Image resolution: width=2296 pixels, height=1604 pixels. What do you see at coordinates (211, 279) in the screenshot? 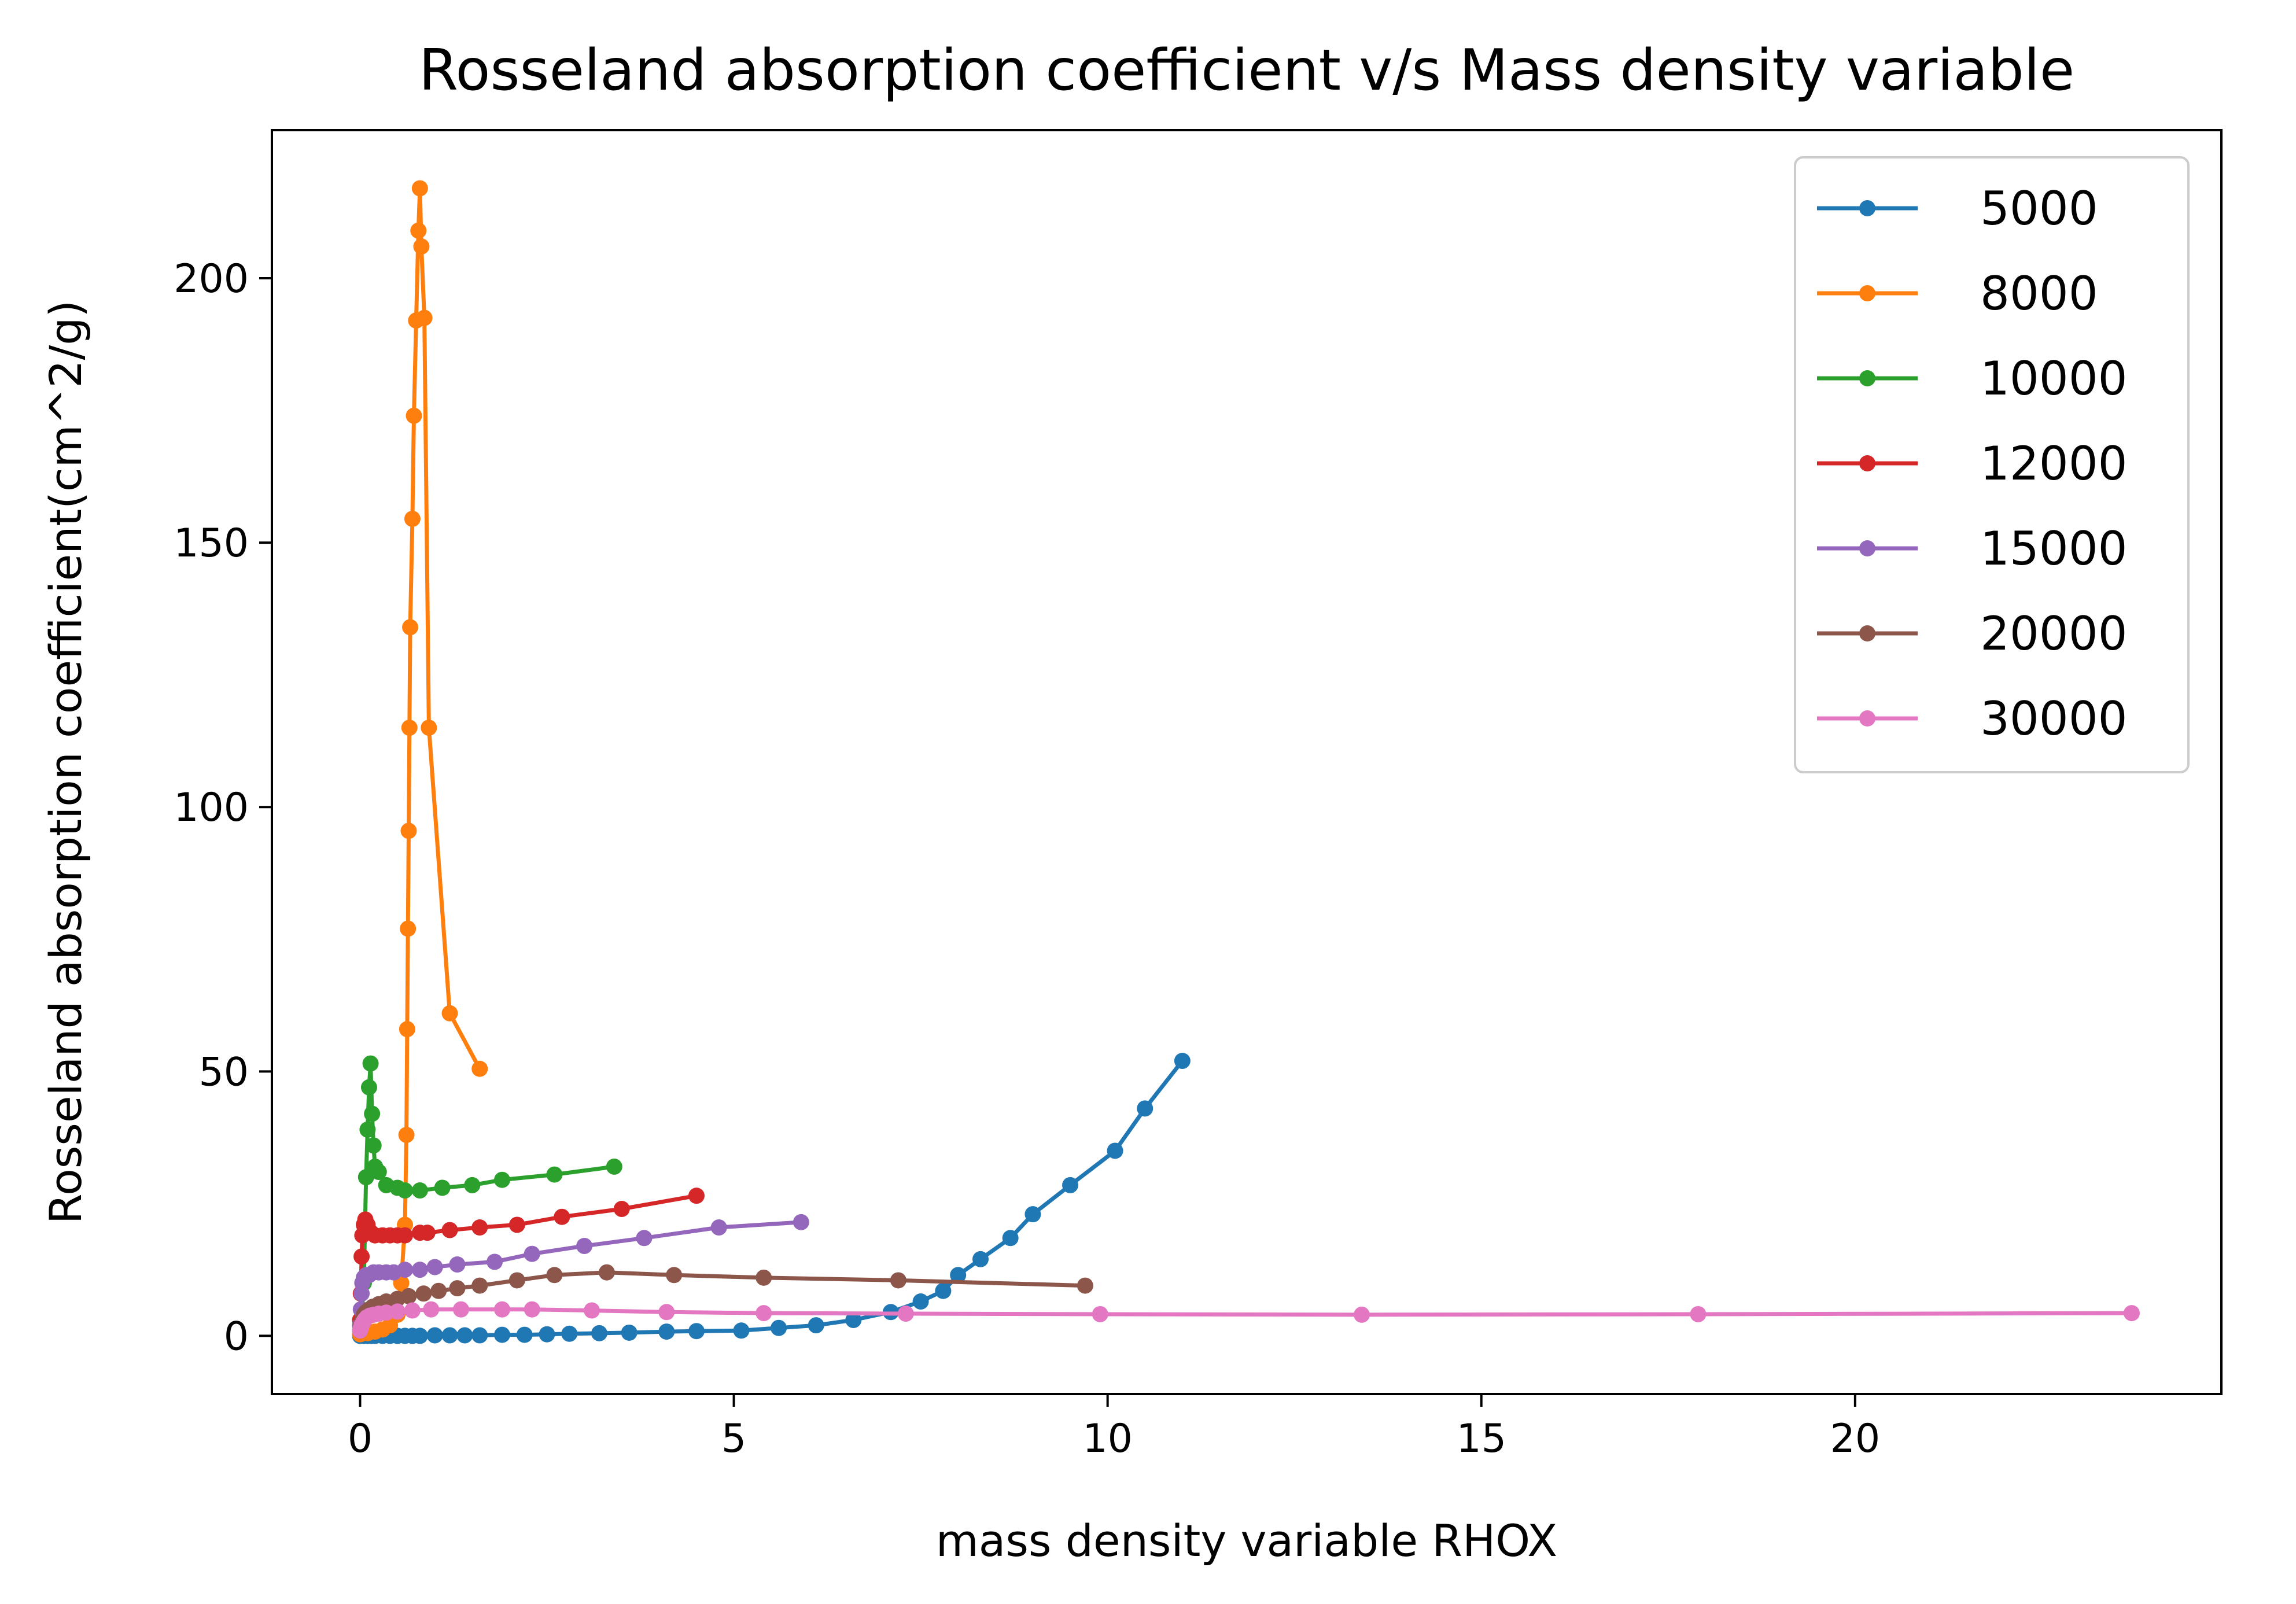
I see `y-tick-label: 200` at bounding box center [211, 279].